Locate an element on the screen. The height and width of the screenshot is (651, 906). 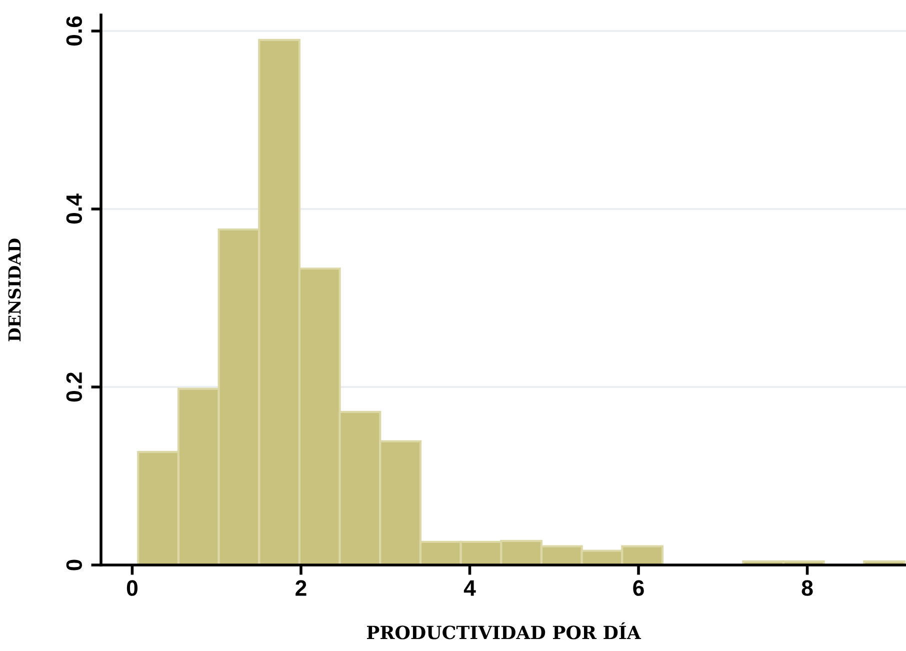
x-tick-label: 0 is located at coordinates (132, 588).